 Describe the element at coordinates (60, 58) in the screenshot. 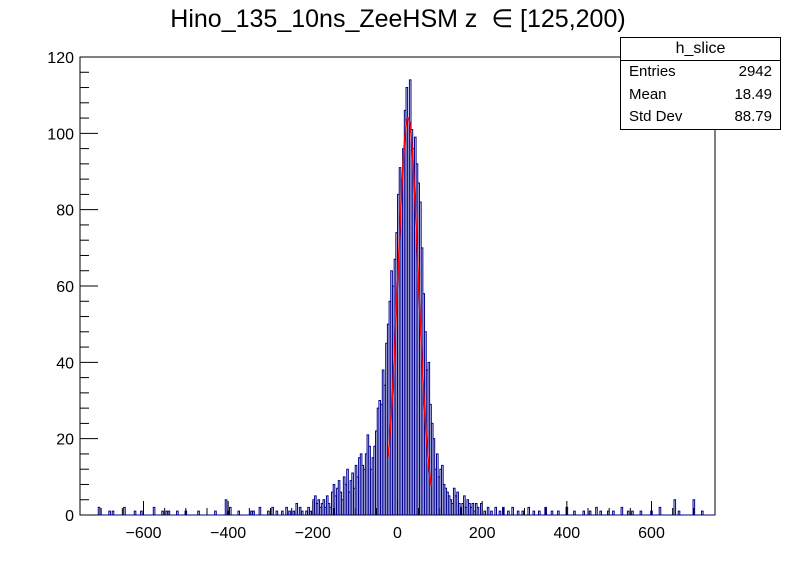

I see `y-tick-label: 120` at that location.